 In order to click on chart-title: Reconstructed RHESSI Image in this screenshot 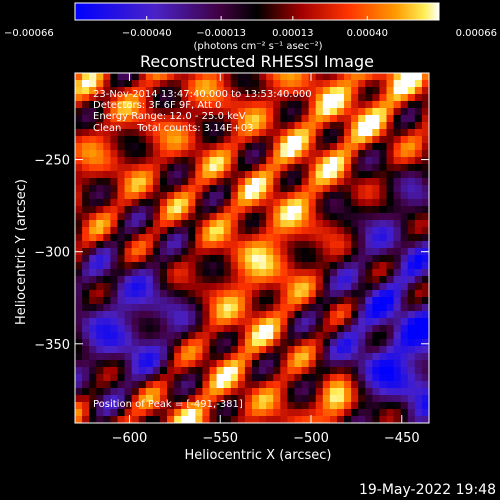, I will do `click(257, 61)`.